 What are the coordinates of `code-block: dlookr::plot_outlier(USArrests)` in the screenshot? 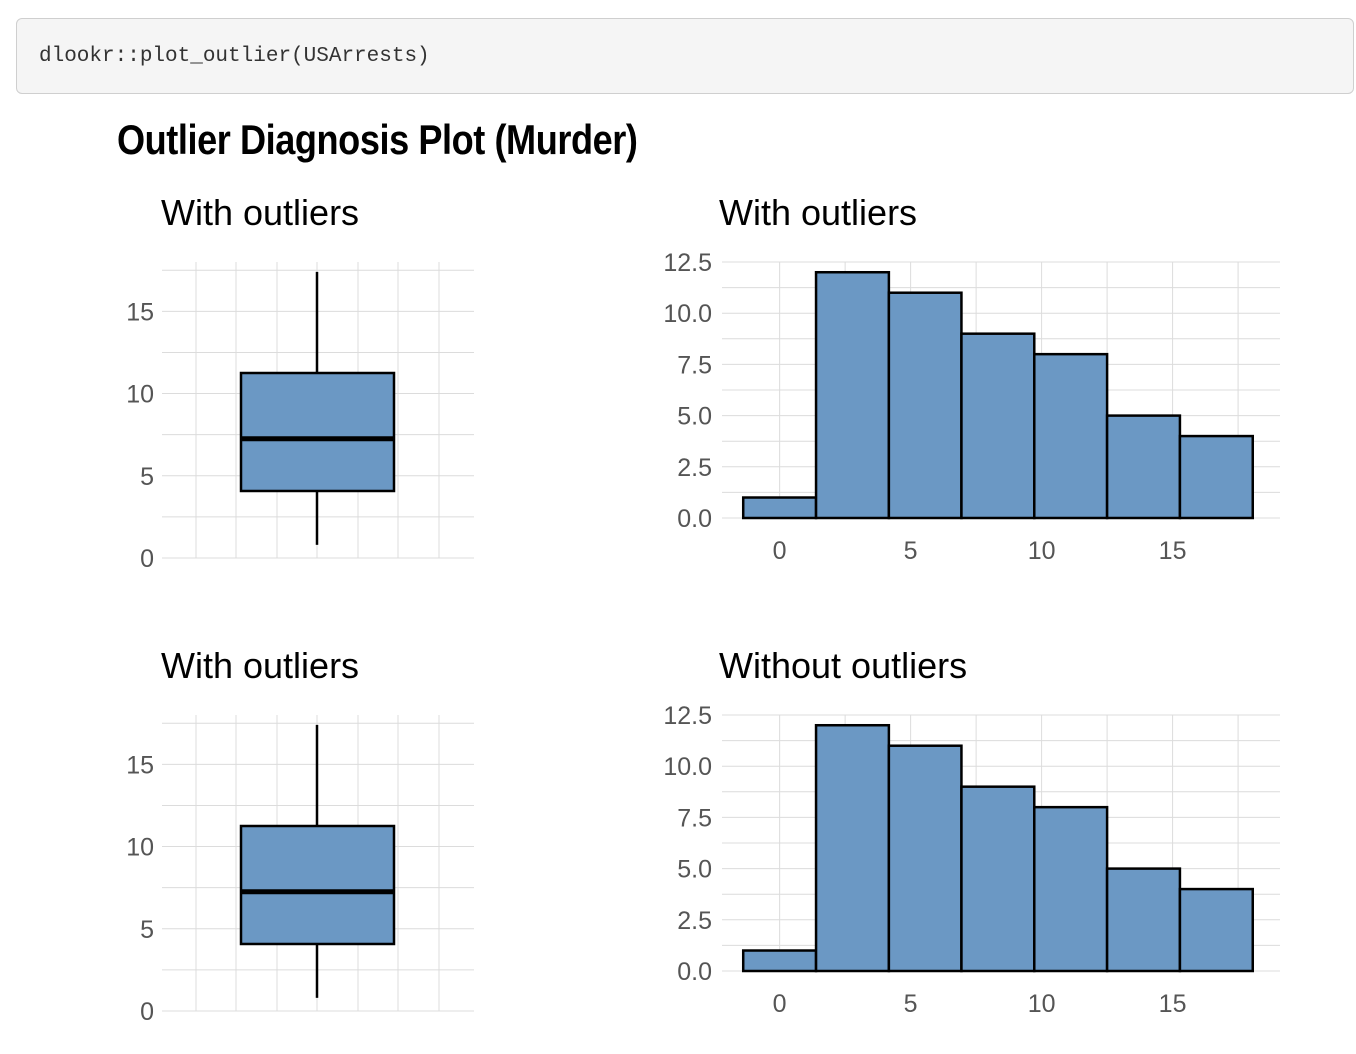 It's located at (685, 56).